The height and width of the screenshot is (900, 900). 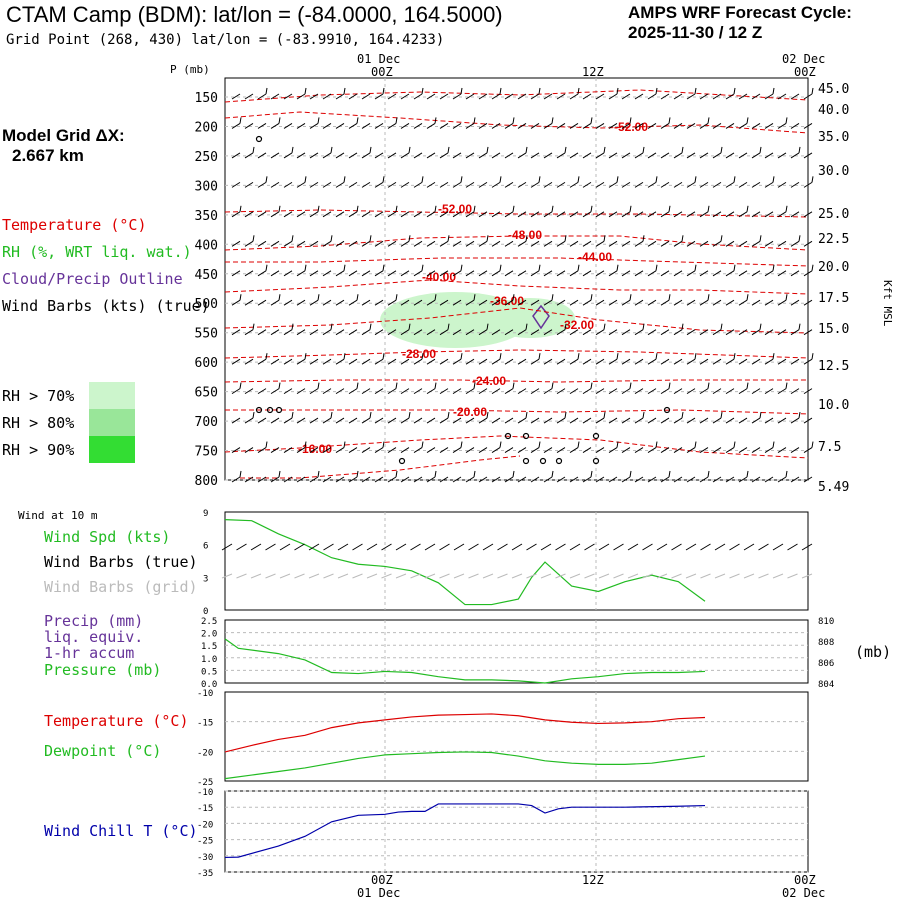 I want to click on precip-tick-label: 0.0, so click(x=209, y=685).